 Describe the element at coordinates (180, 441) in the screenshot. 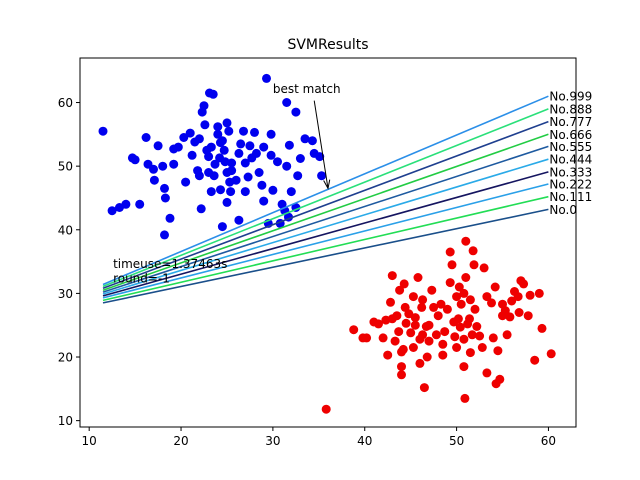

I see `x-tick-label: 20` at that location.